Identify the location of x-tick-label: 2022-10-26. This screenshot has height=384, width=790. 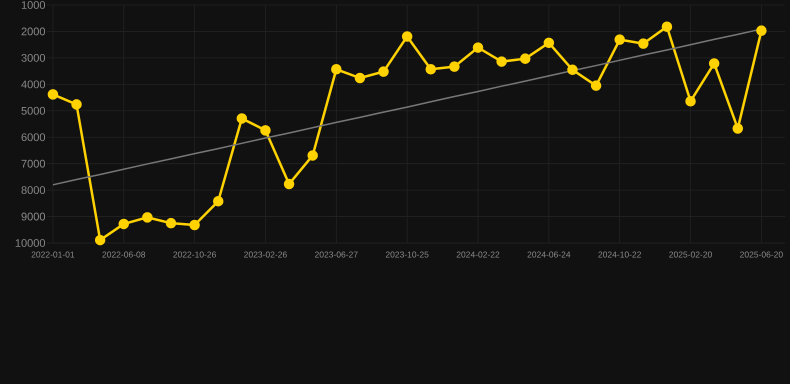
(194, 255).